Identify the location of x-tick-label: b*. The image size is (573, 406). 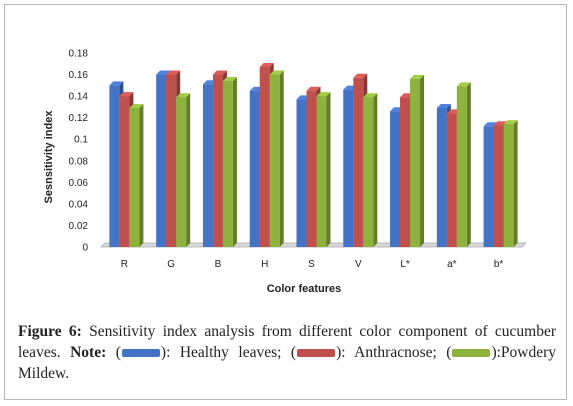
(499, 264).